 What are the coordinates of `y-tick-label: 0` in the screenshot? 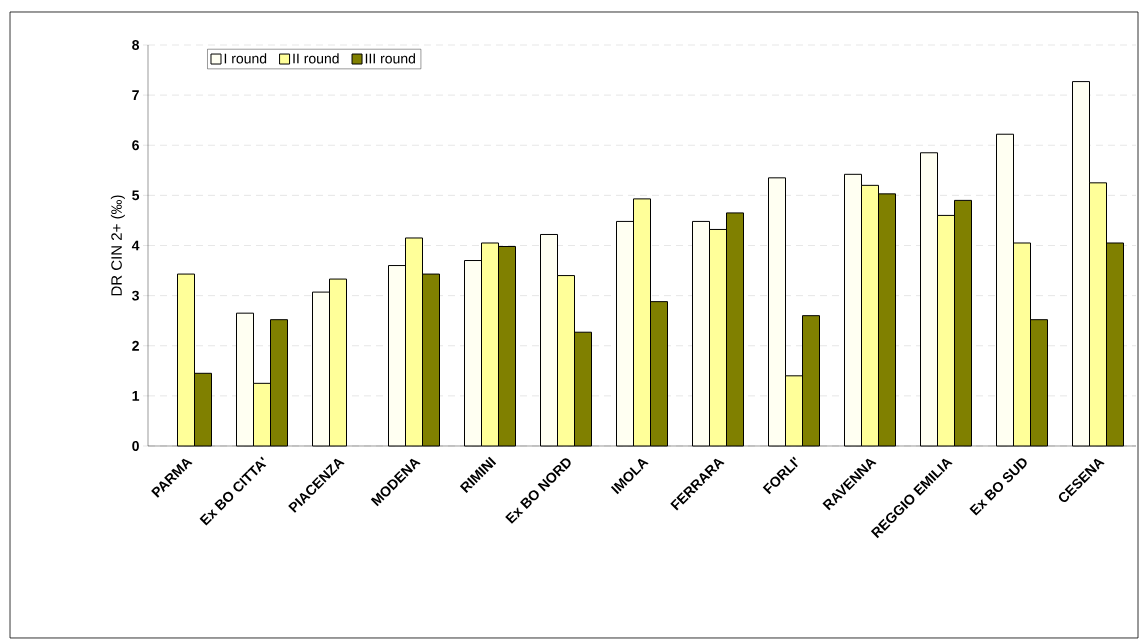 It's located at (135, 446).